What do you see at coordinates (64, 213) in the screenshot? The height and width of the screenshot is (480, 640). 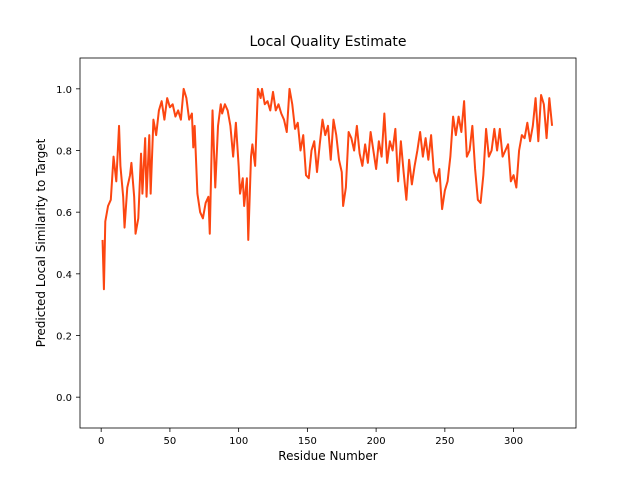 I see `y-tick-label: 0.6` at bounding box center [64, 213].